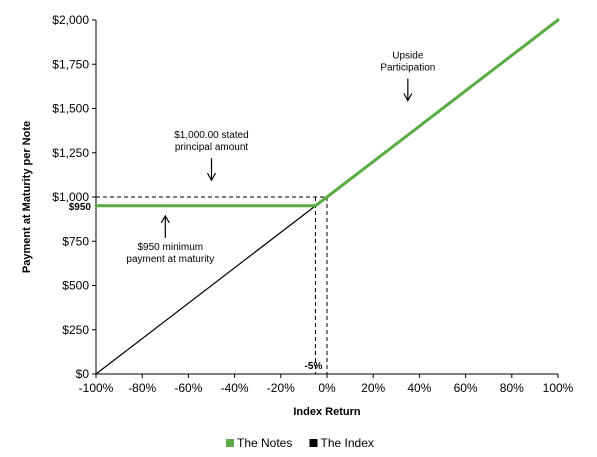  I want to click on legend-item-the-notes: The Notes, so click(259, 443).